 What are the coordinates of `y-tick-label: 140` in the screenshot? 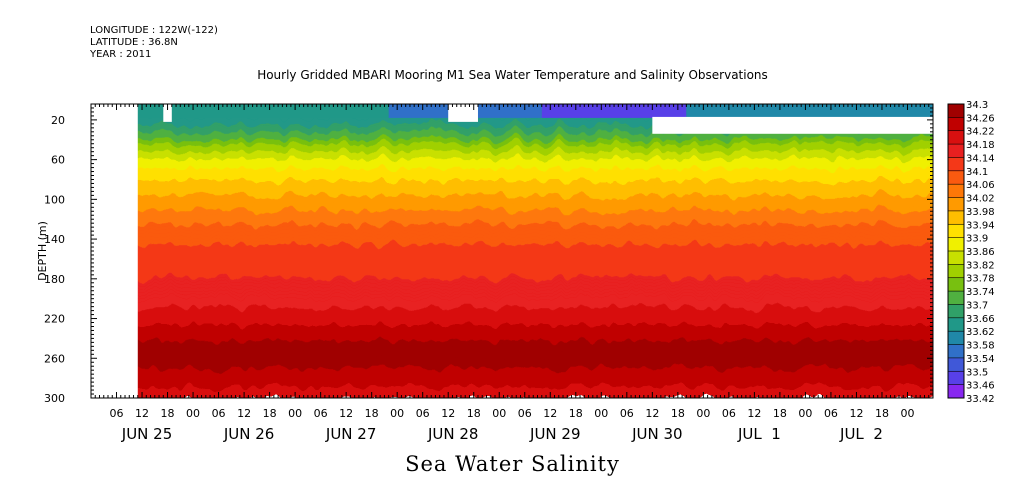 It's located at (54, 239).